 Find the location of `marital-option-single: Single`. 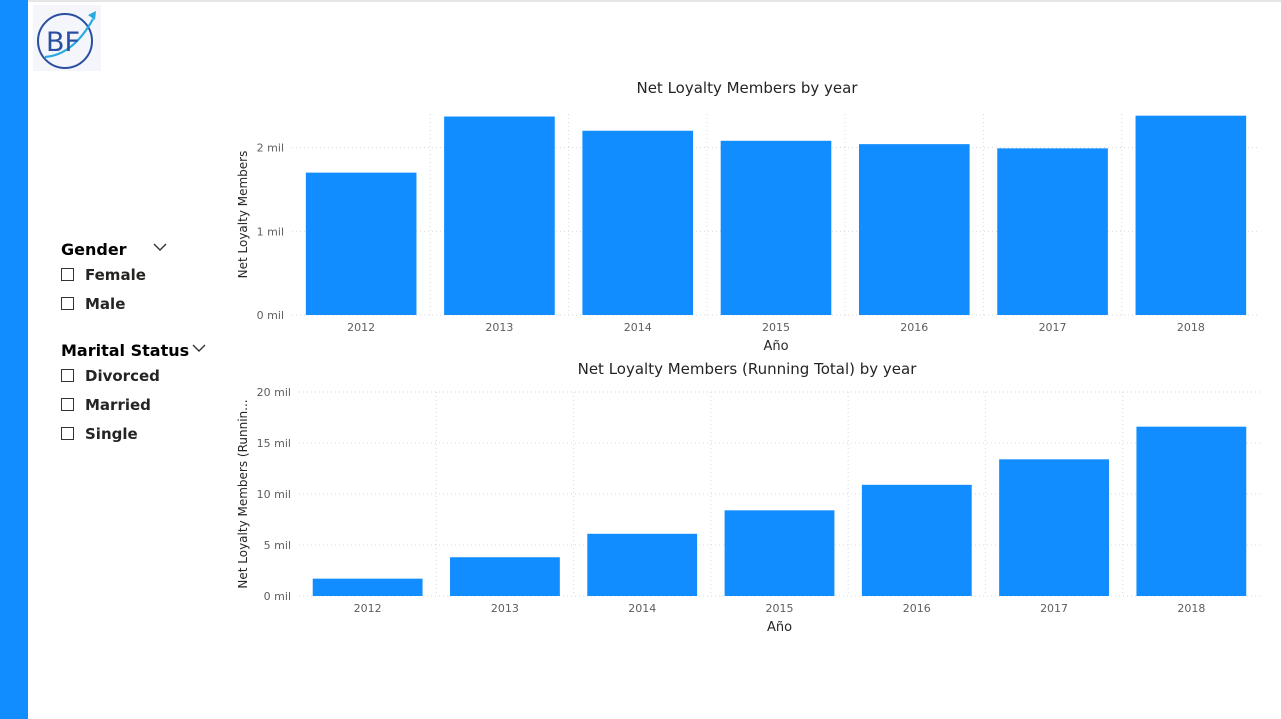

marital-option-single: Single is located at coordinates (141, 436).